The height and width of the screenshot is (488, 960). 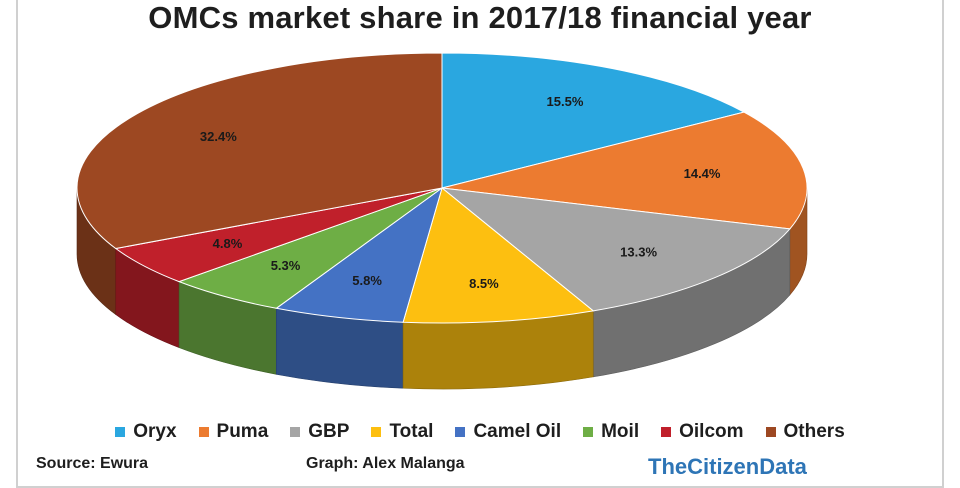 What do you see at coordinates (242, 431) in the screenshot?
I see `legend-label-puma: Puma` at bounding box center [242, 431].